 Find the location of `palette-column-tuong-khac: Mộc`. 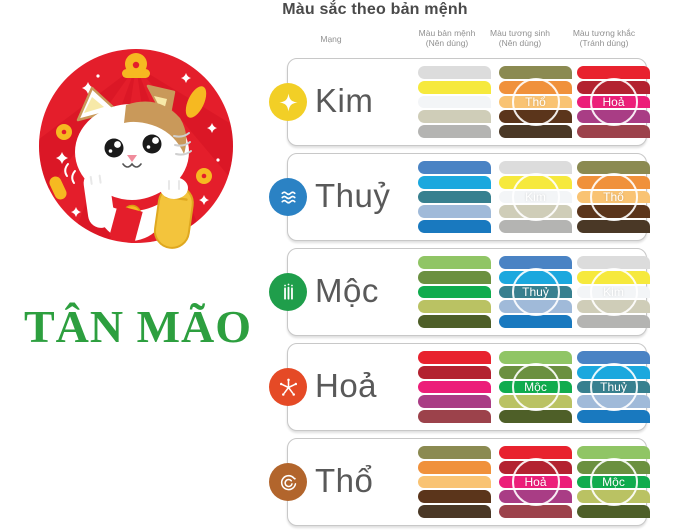

palette-column-tuong-khac: Mộc is located at coordinates (613, 482).